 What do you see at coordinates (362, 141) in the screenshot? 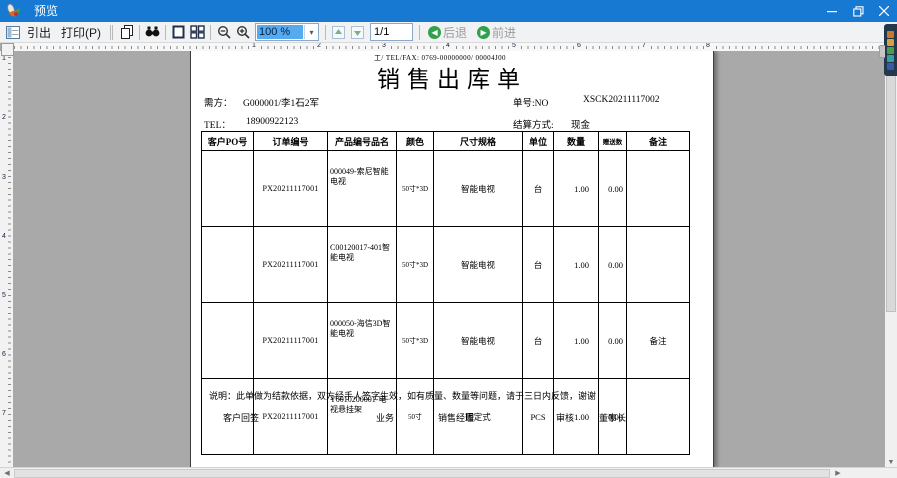
I see `col-header-product: 产品编号品名` at bounding box center [362, 141].